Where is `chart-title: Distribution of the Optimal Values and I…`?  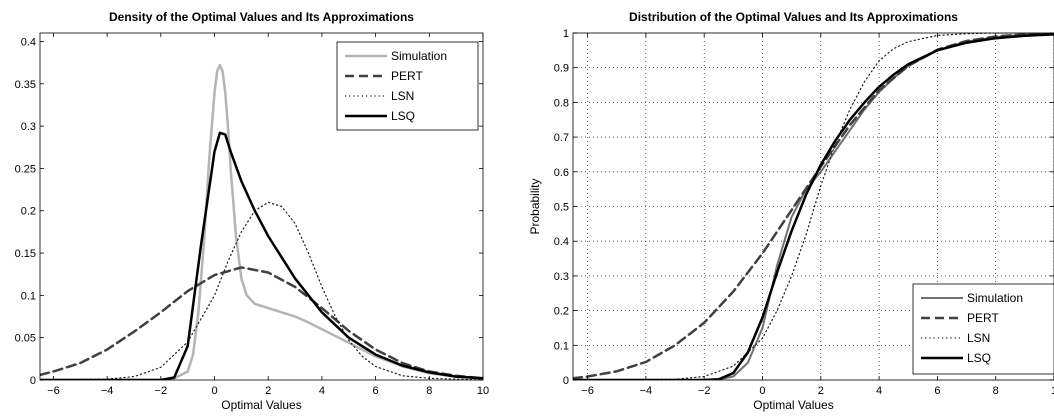 chart-title: Distribution of the Optimal Values and I… is located at coordinates (793, 17).